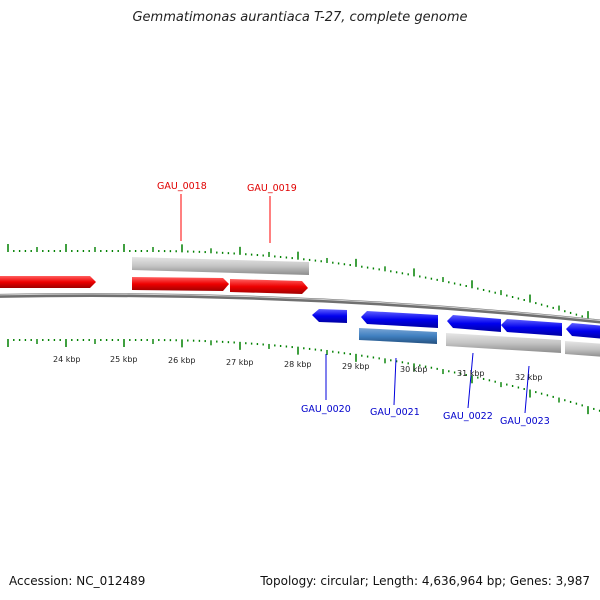 The image size is (600, 600). I want to click on scale-label-24-kbp: 24 kbp, so click(67, 359).